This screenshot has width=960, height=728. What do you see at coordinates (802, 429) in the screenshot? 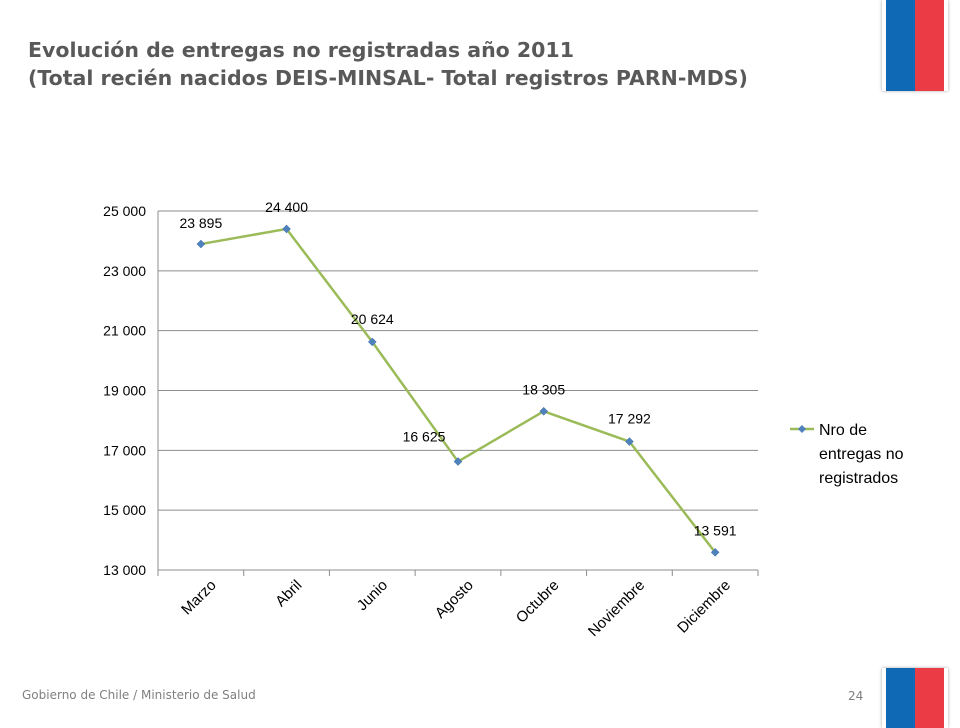
I see `legend-marker-swatch` at bounding box center [802, 429].